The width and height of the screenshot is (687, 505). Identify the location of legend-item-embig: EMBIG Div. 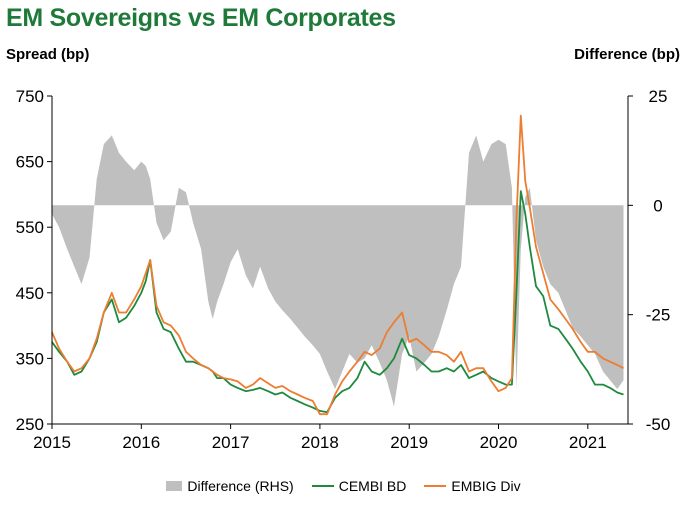
(472, 486).